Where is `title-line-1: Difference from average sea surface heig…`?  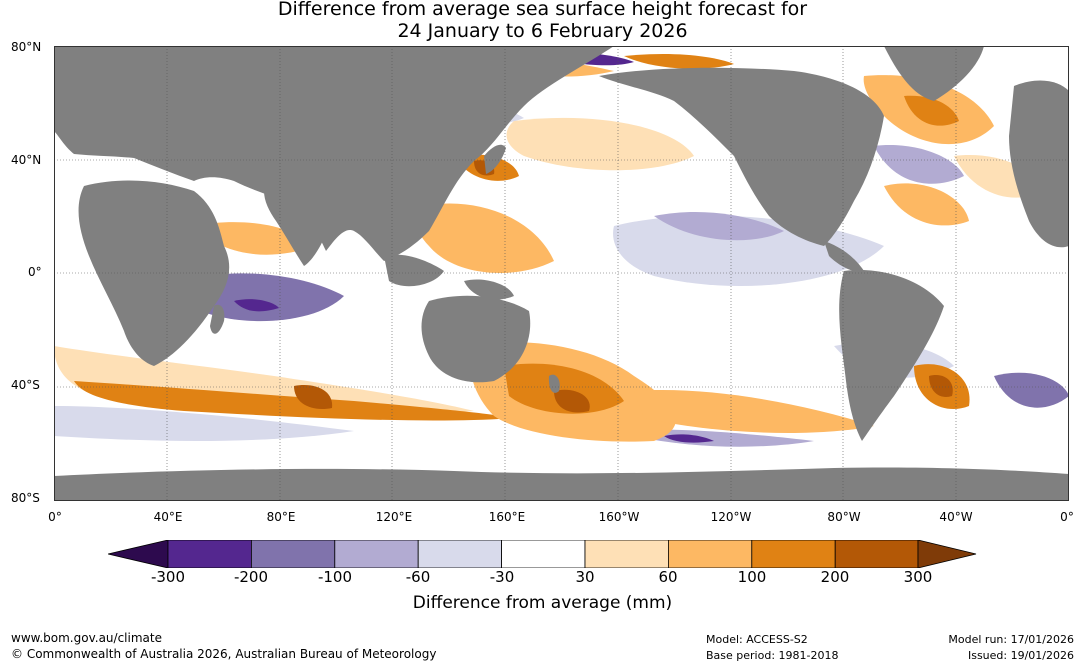
title-line-1: Difference from average sea surface heig… is located at coordinates (542, 10).